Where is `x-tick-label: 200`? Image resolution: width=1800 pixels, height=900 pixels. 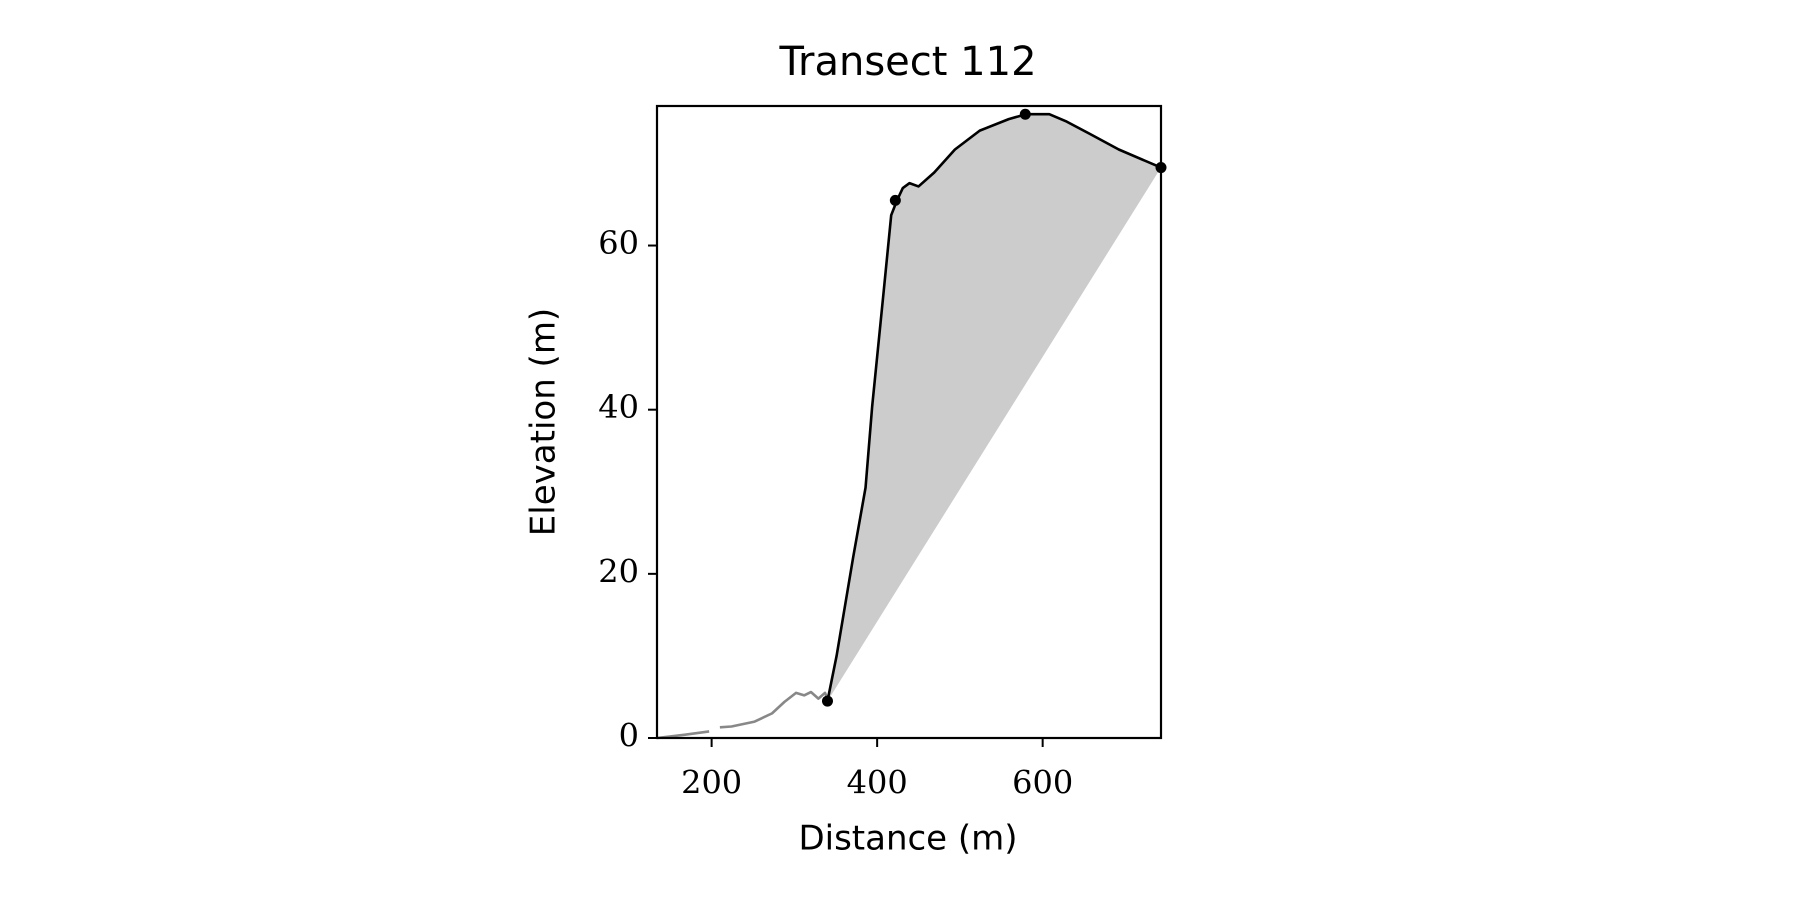 x-tick-label: 200 is located at coordinates (711, 783).